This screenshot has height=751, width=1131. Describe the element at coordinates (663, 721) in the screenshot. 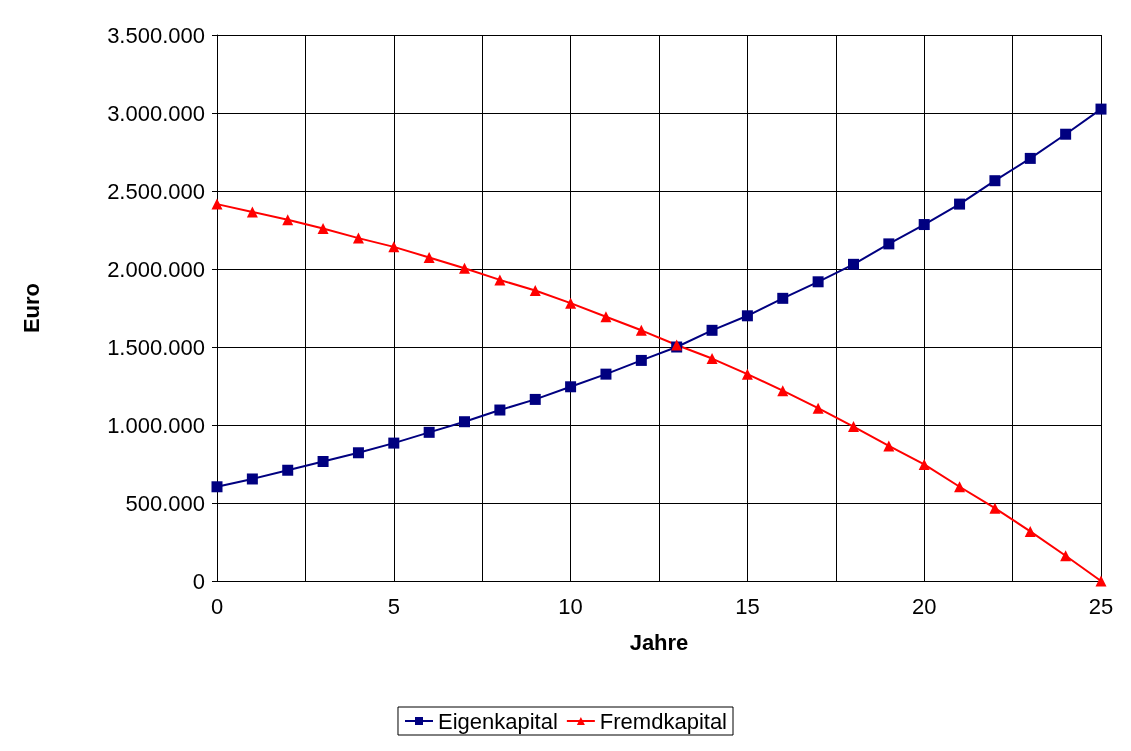

I see `legend-label: Fremdkapital` at that location.